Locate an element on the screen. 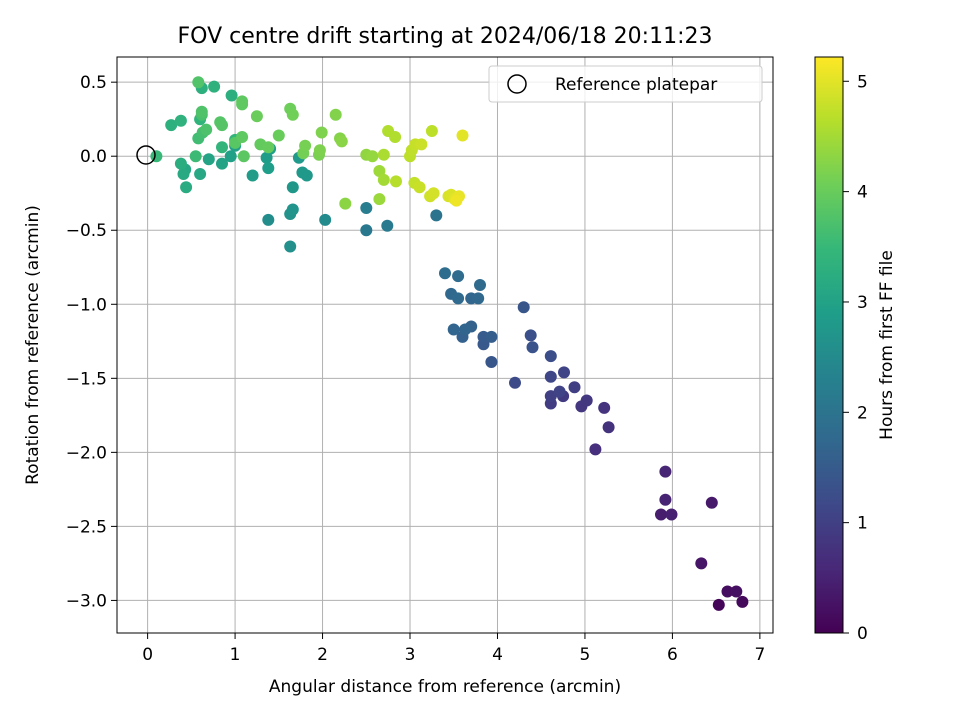 The width and height of the screenshot is (960, 720). legend-box is located at coordinates (625, 84).